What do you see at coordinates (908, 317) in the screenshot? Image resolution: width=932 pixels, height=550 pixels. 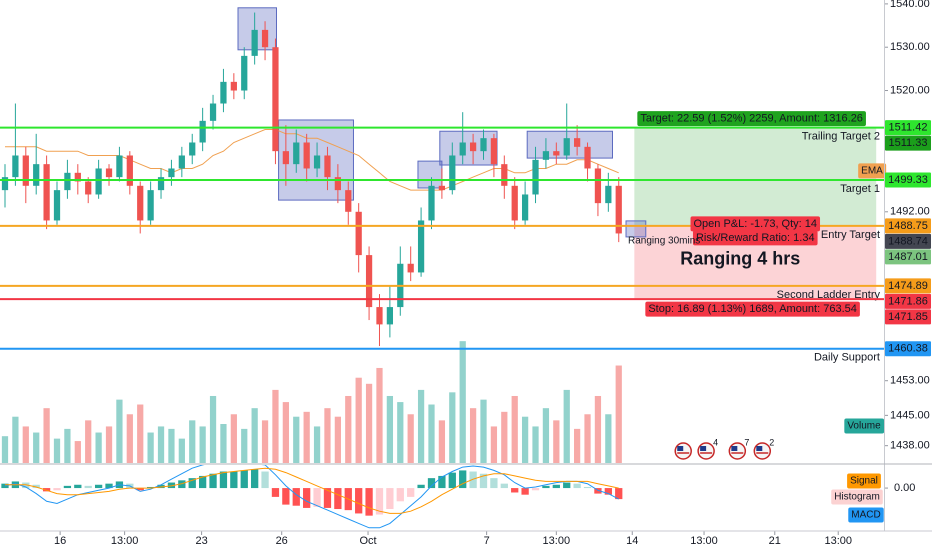 I see `price-label-box` at bounding box center [908, 317].